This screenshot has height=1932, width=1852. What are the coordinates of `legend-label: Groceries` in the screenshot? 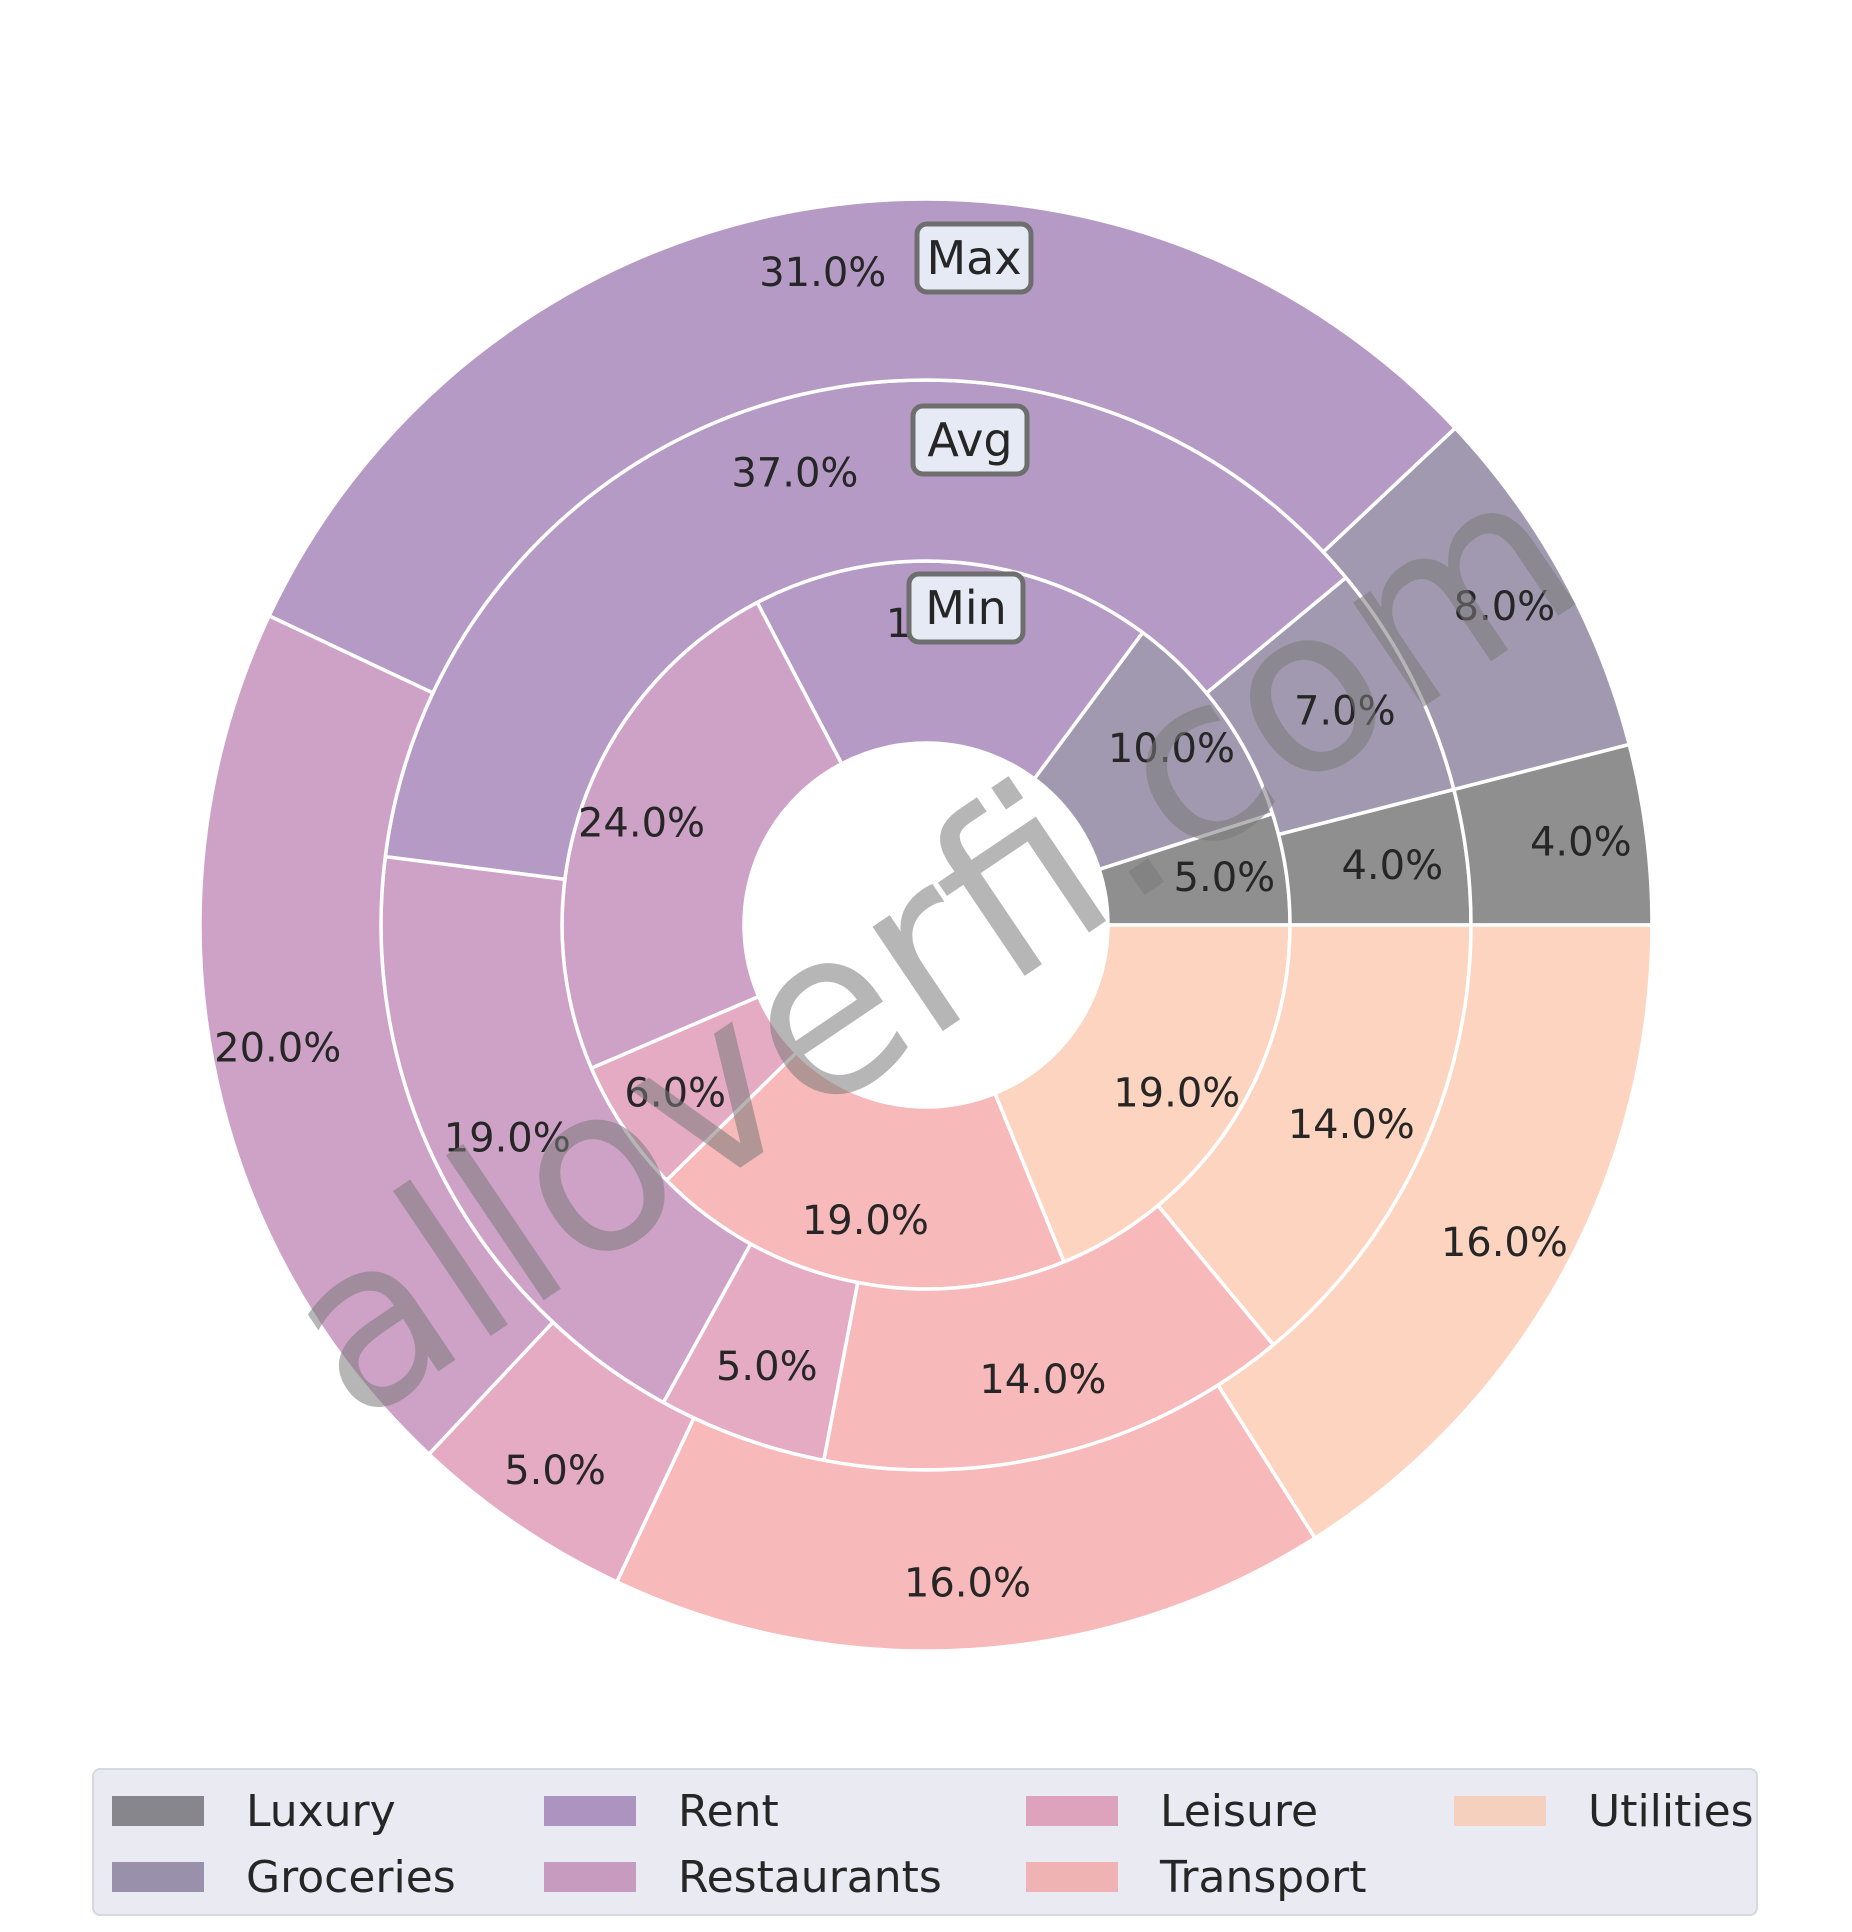 It's located at (351, 1877).